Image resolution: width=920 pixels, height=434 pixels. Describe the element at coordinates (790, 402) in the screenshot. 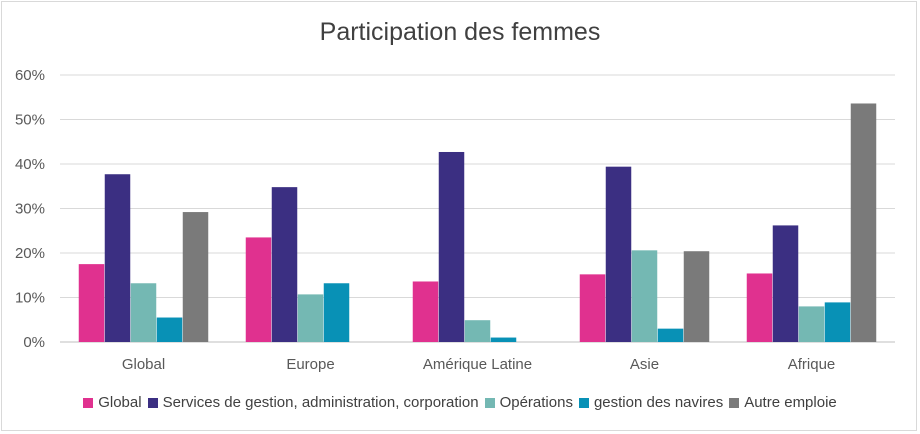

I see `legend-label: Autre emploie` at that location.